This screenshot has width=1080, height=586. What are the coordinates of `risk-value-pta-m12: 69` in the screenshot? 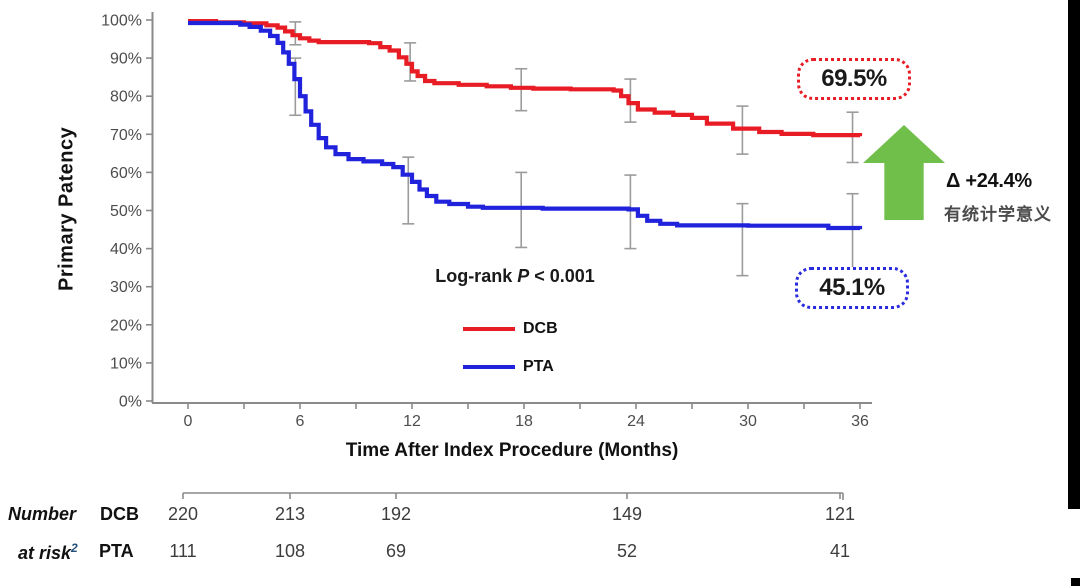 It's located at (396, 551).